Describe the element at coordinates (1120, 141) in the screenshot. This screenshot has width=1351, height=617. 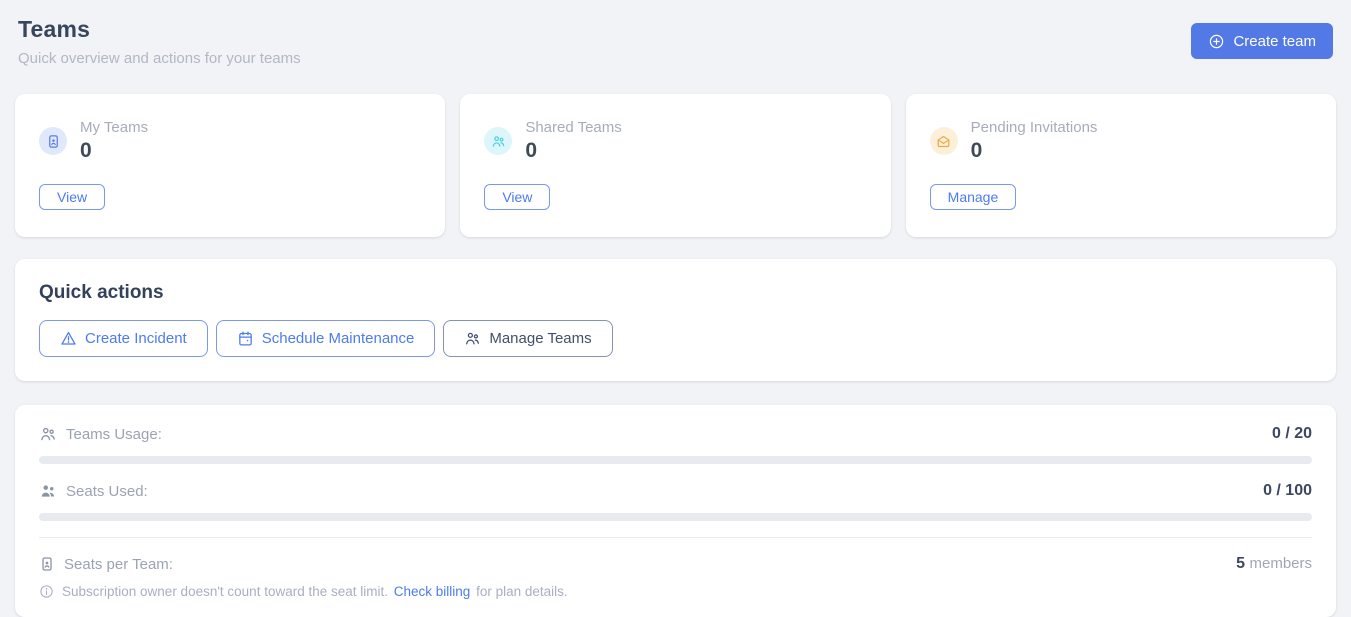
I see `card-top: Pending Invitations 0` at that location.